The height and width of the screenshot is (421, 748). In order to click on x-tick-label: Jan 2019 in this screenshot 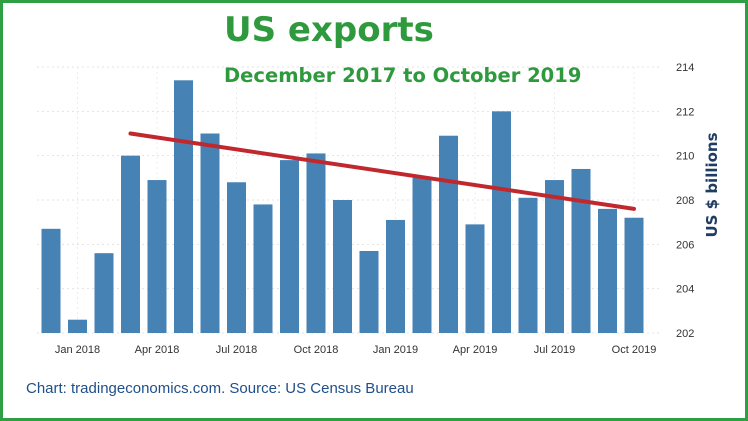, I will do `click(395, 350)`.